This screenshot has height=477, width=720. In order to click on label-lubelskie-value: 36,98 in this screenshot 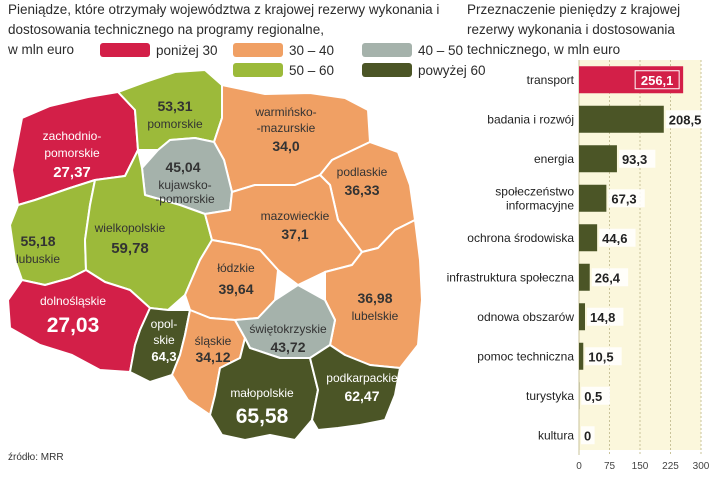, I will do `click(374, 298)`.